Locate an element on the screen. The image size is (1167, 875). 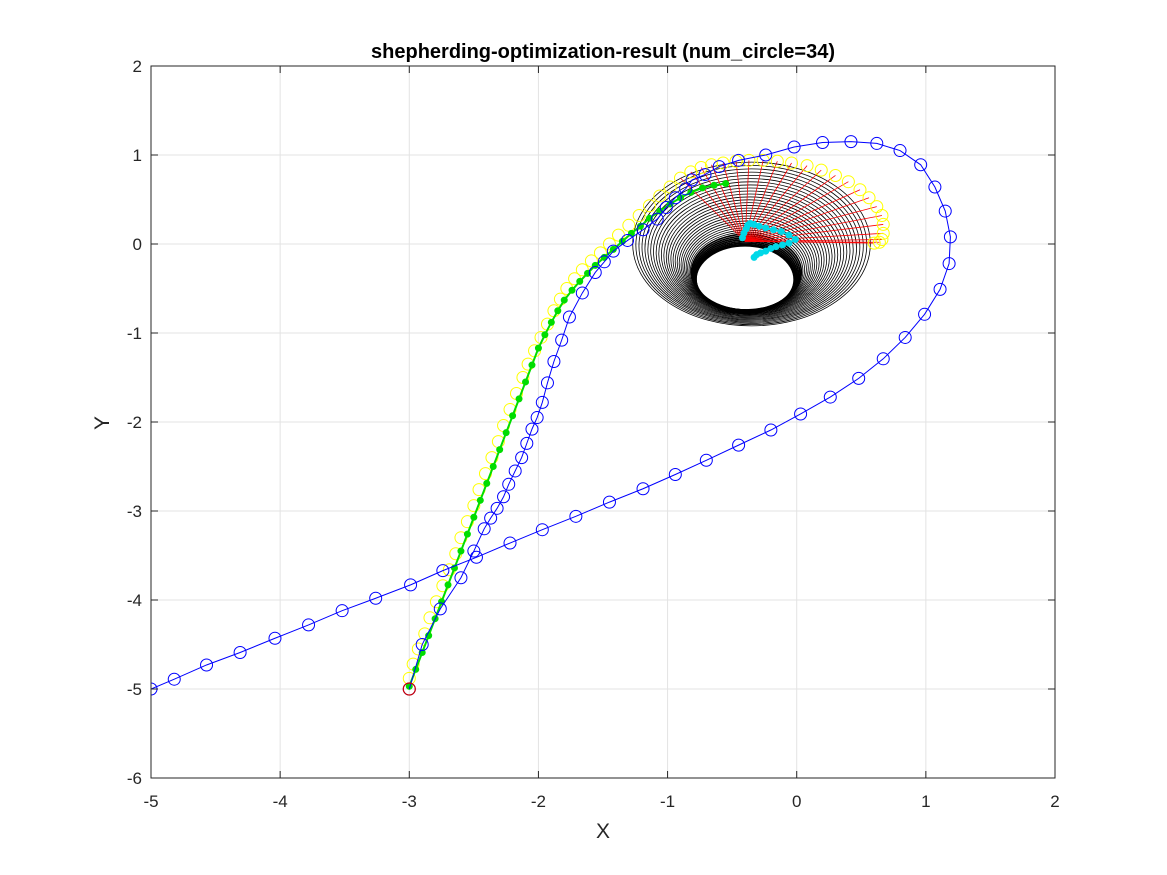
x-tick-label: 1 is located at coordinates (925, 801).